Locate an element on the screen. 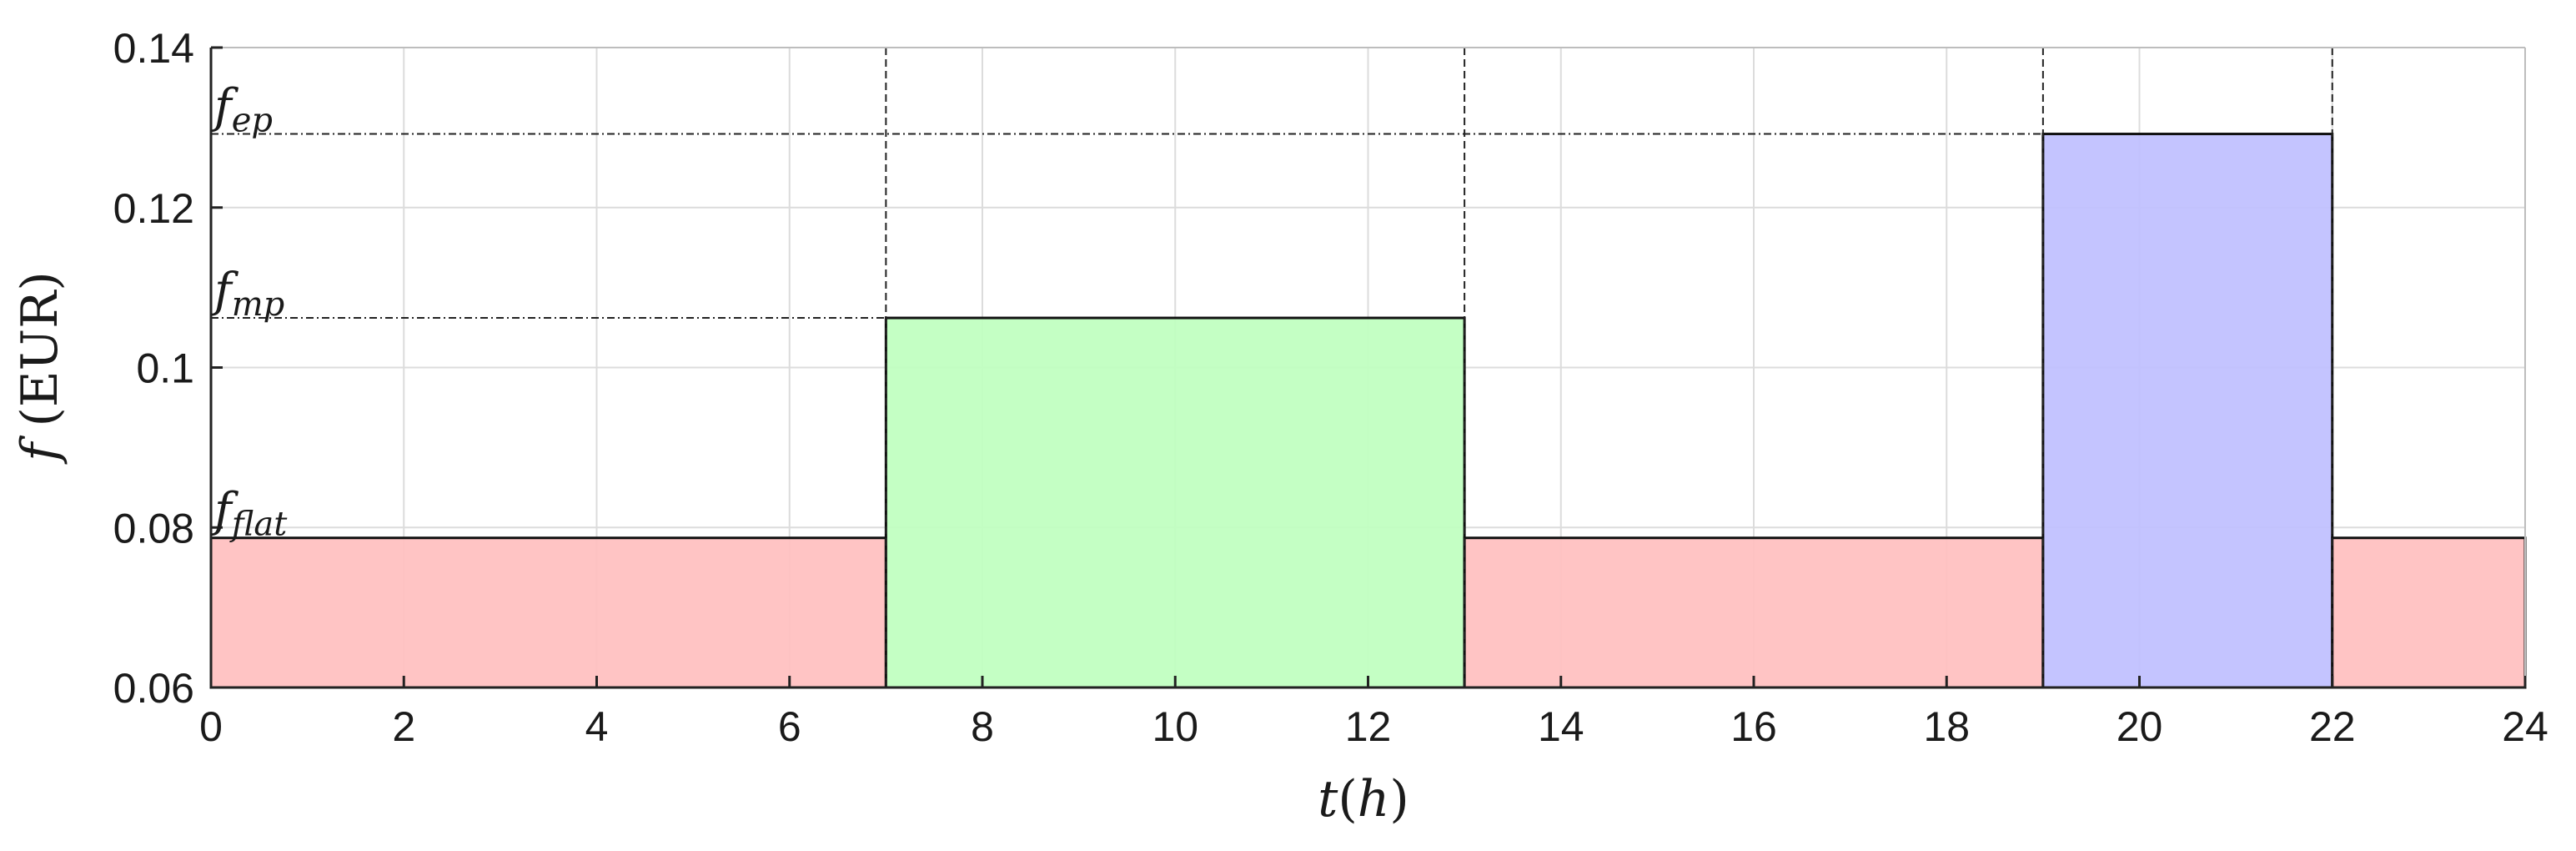  y-tick-labels: 0.06 0.08 0.1 0.12 0.14 is located at coordinates (153, 368).